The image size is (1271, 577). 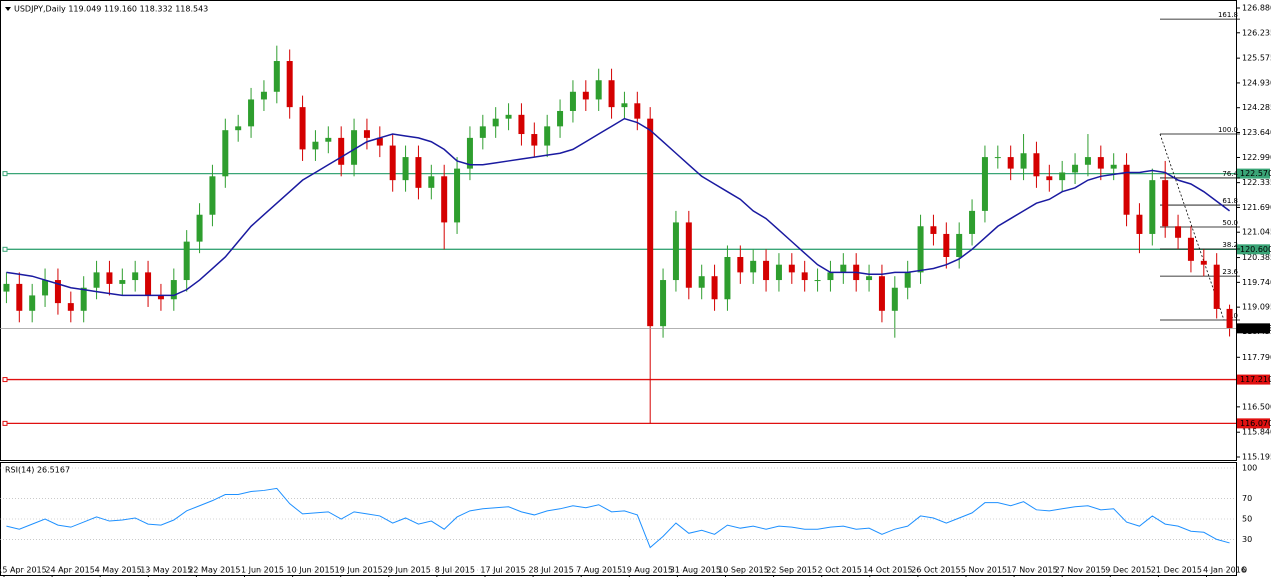 I want to click on rsi-tick-label: 50, so click(x=1247, y=519).